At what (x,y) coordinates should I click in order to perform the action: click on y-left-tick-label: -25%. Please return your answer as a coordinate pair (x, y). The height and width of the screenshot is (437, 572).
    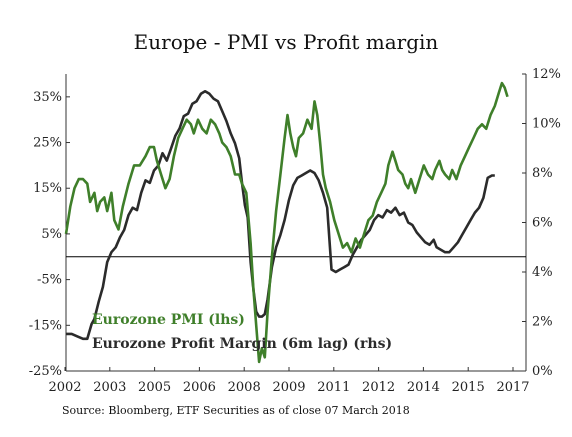
    Looking at the image, I should click on (45, 371).